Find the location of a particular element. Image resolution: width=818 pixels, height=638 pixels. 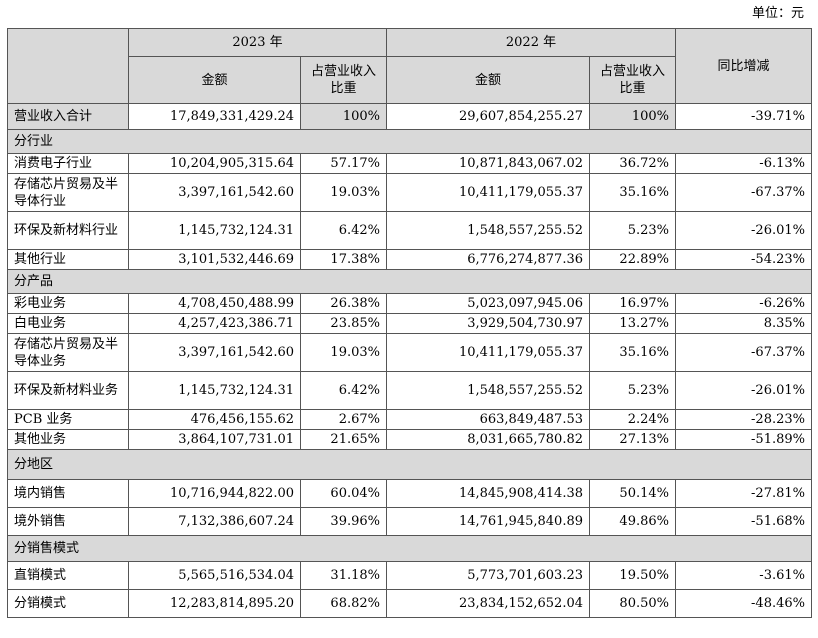

amount-2023: 7,132,386,607.24 is located at coordinates (214, 521).